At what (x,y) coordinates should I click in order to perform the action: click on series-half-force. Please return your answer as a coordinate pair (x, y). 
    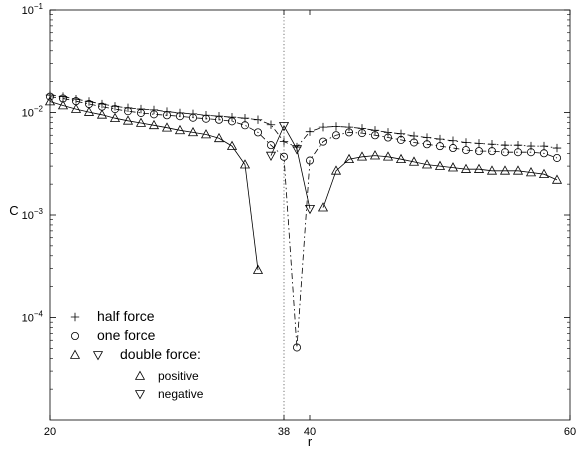
    Looking at the image, I should click on (303, 121).